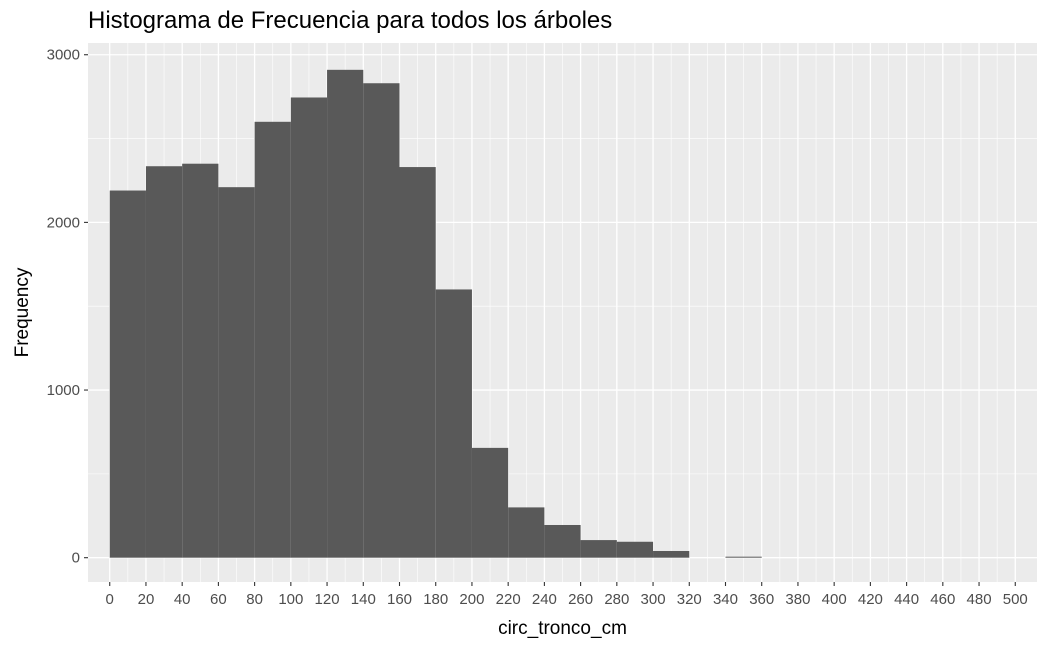  What do you see at coordinates (76, 558) in the screenshot?
I see `y-tick-label: 0` at bounding box center [76, 558].